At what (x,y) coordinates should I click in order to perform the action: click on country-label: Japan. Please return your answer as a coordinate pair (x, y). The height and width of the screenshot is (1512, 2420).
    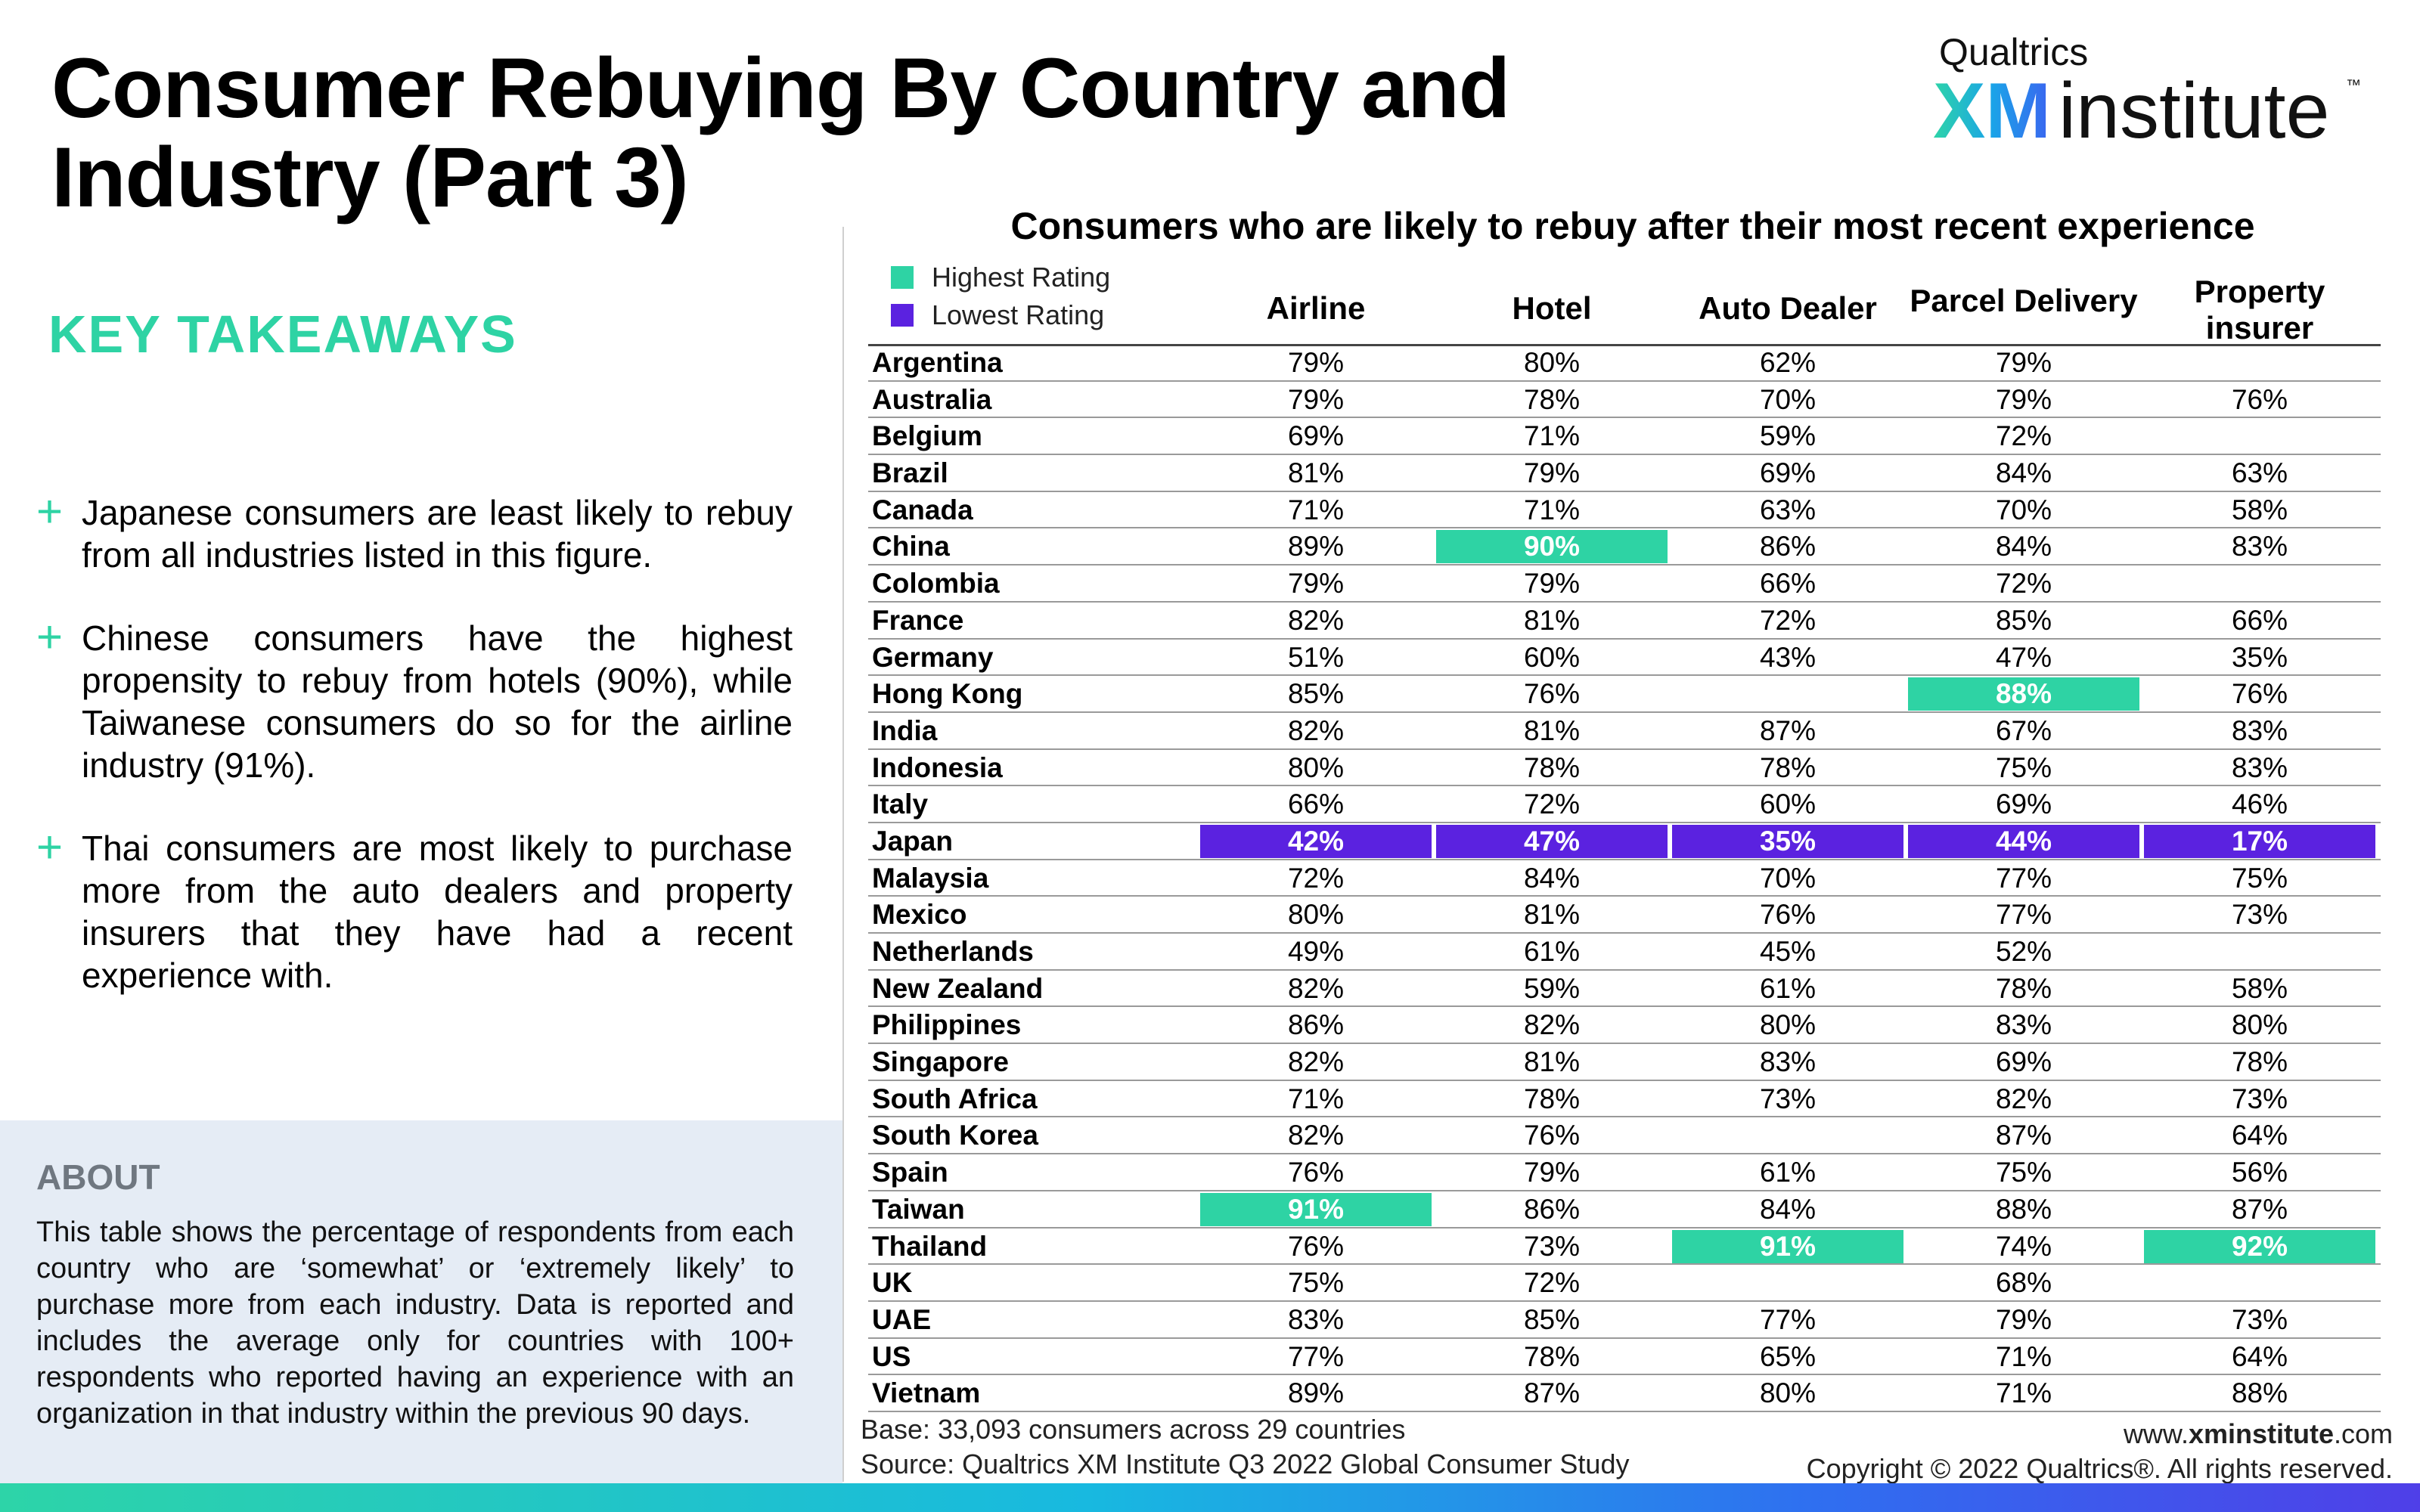
    Looking at the image, I should click on (912, 841).